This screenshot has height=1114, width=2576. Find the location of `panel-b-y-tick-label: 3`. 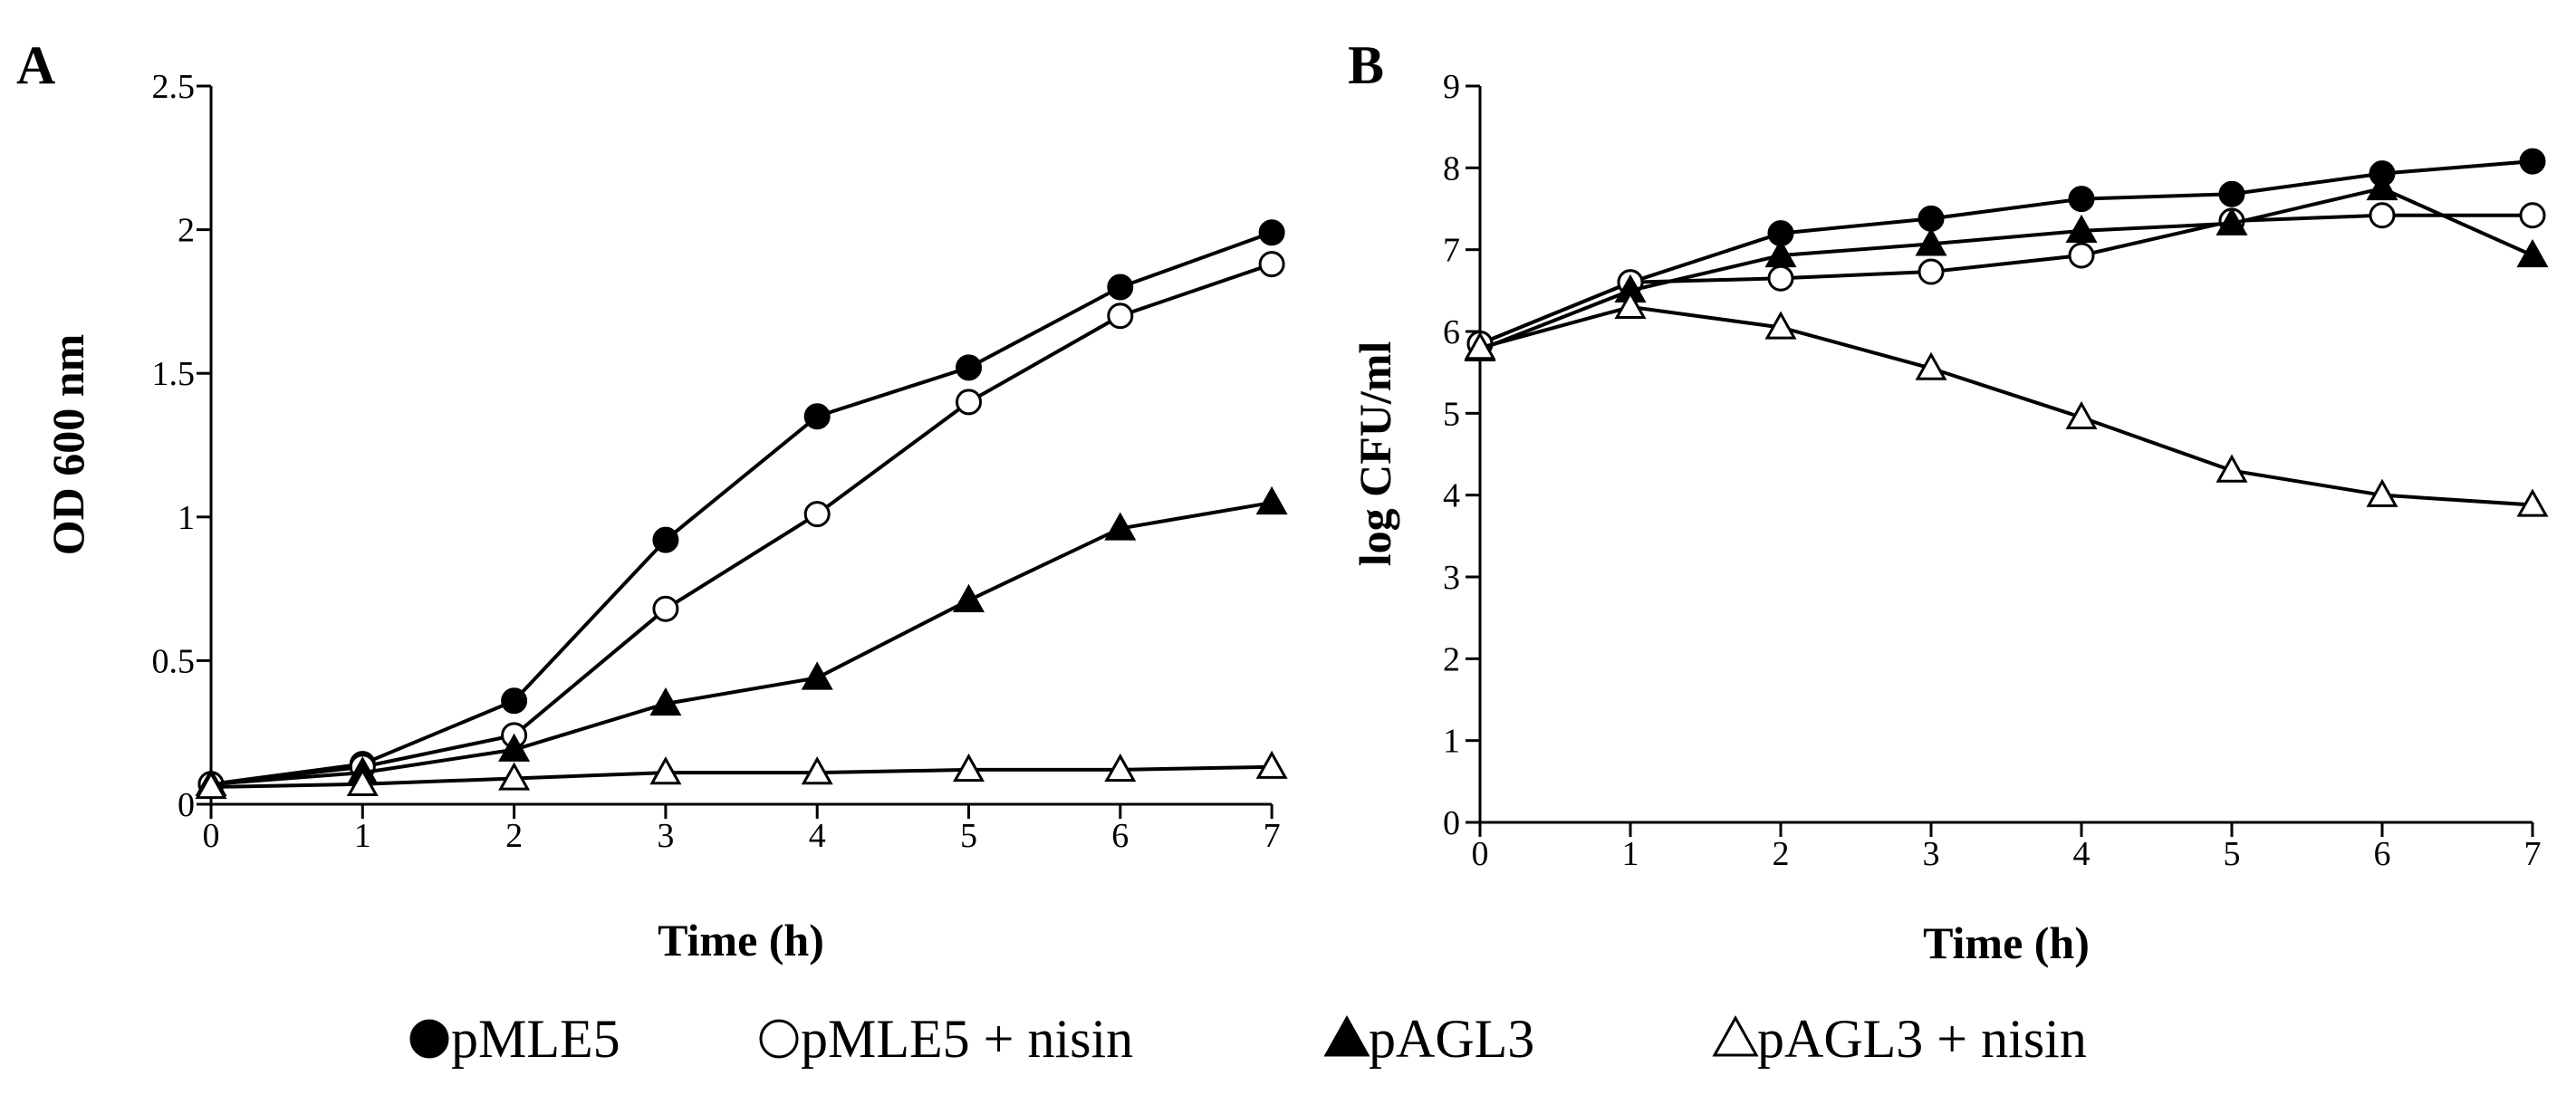

panel-b-y-tick-label: 3 is located at coordinates (1451, 578).